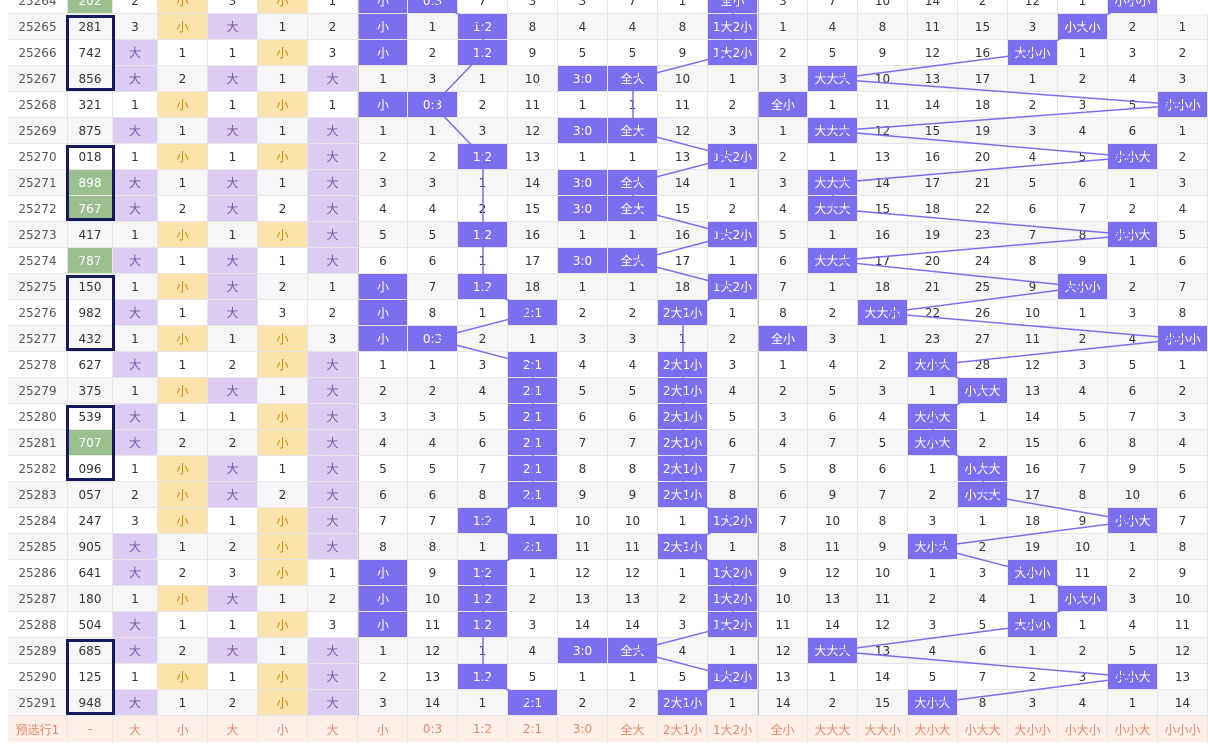 The image size is (1208, 749). I want to click on draw-number-cell: 787, so click(90, 261).